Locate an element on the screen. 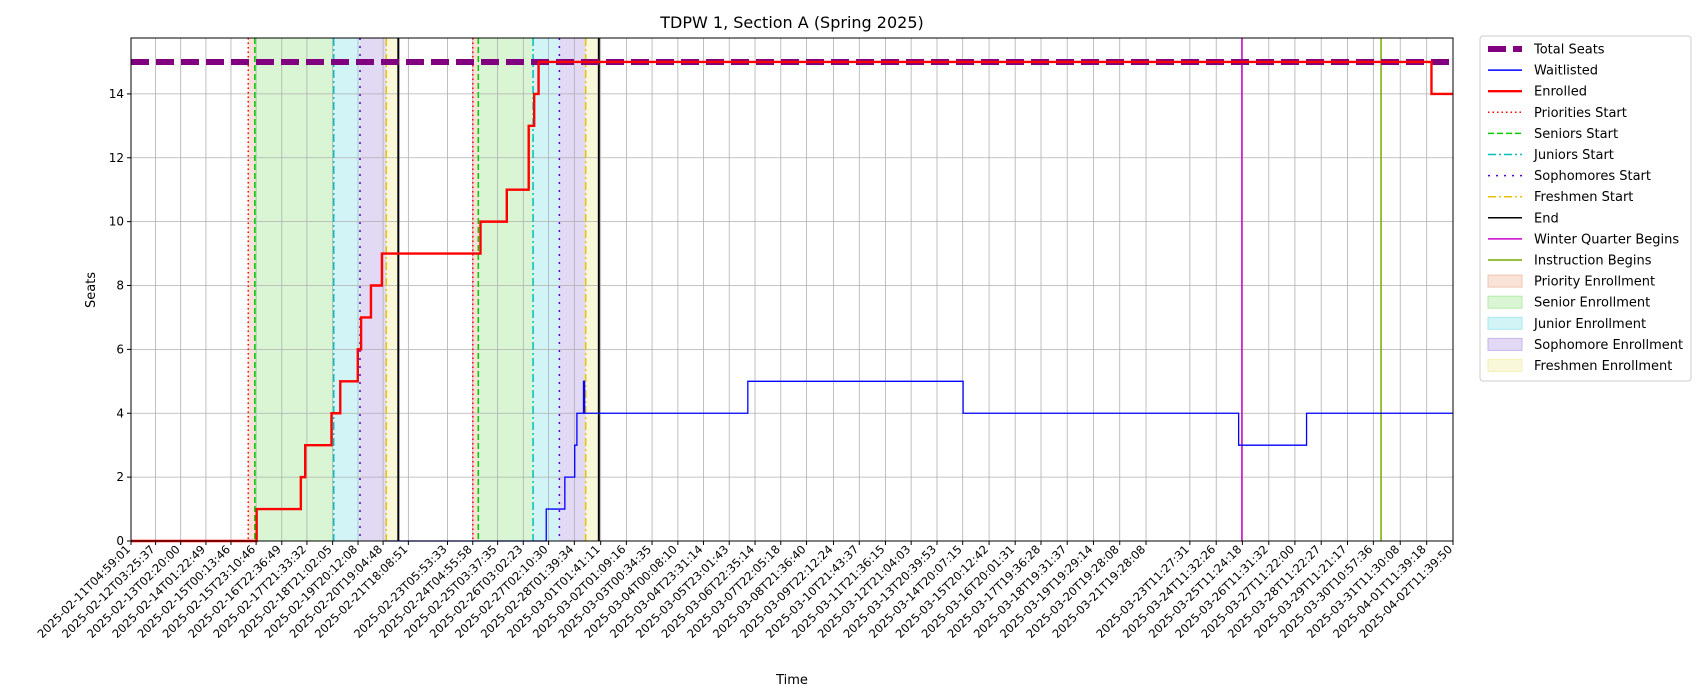 This screenshot has height=700, width=1700. legend-label-waitlisted: Waitlisted is located at coordinates (1566, 71).